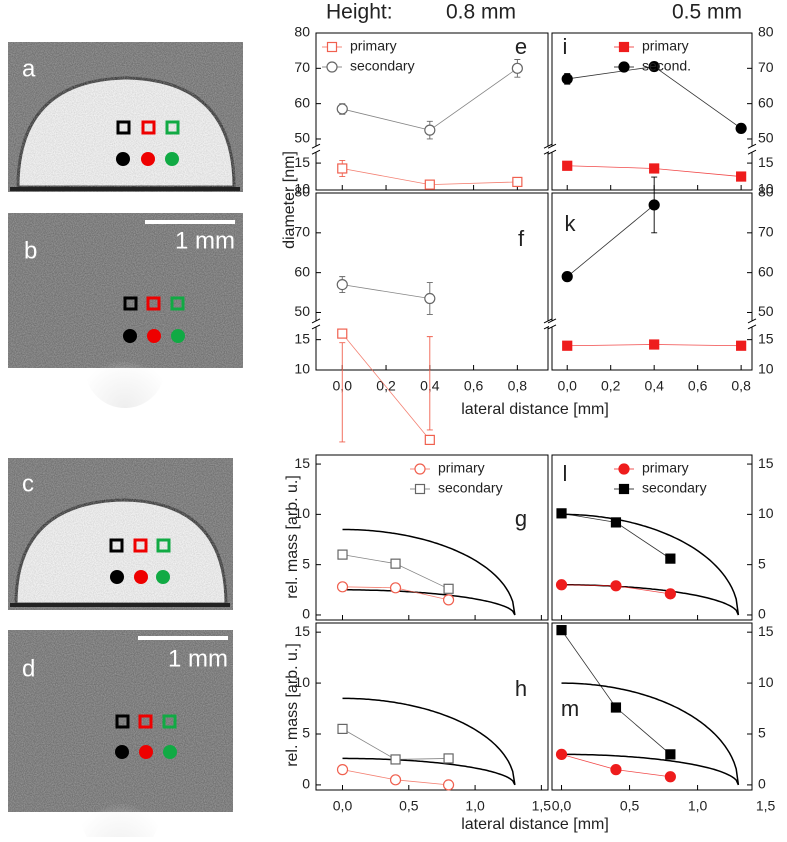  What do you see at coordinates (342, 392) in the screenshot?
I see `error-bar` at bounding box center [342, 392].